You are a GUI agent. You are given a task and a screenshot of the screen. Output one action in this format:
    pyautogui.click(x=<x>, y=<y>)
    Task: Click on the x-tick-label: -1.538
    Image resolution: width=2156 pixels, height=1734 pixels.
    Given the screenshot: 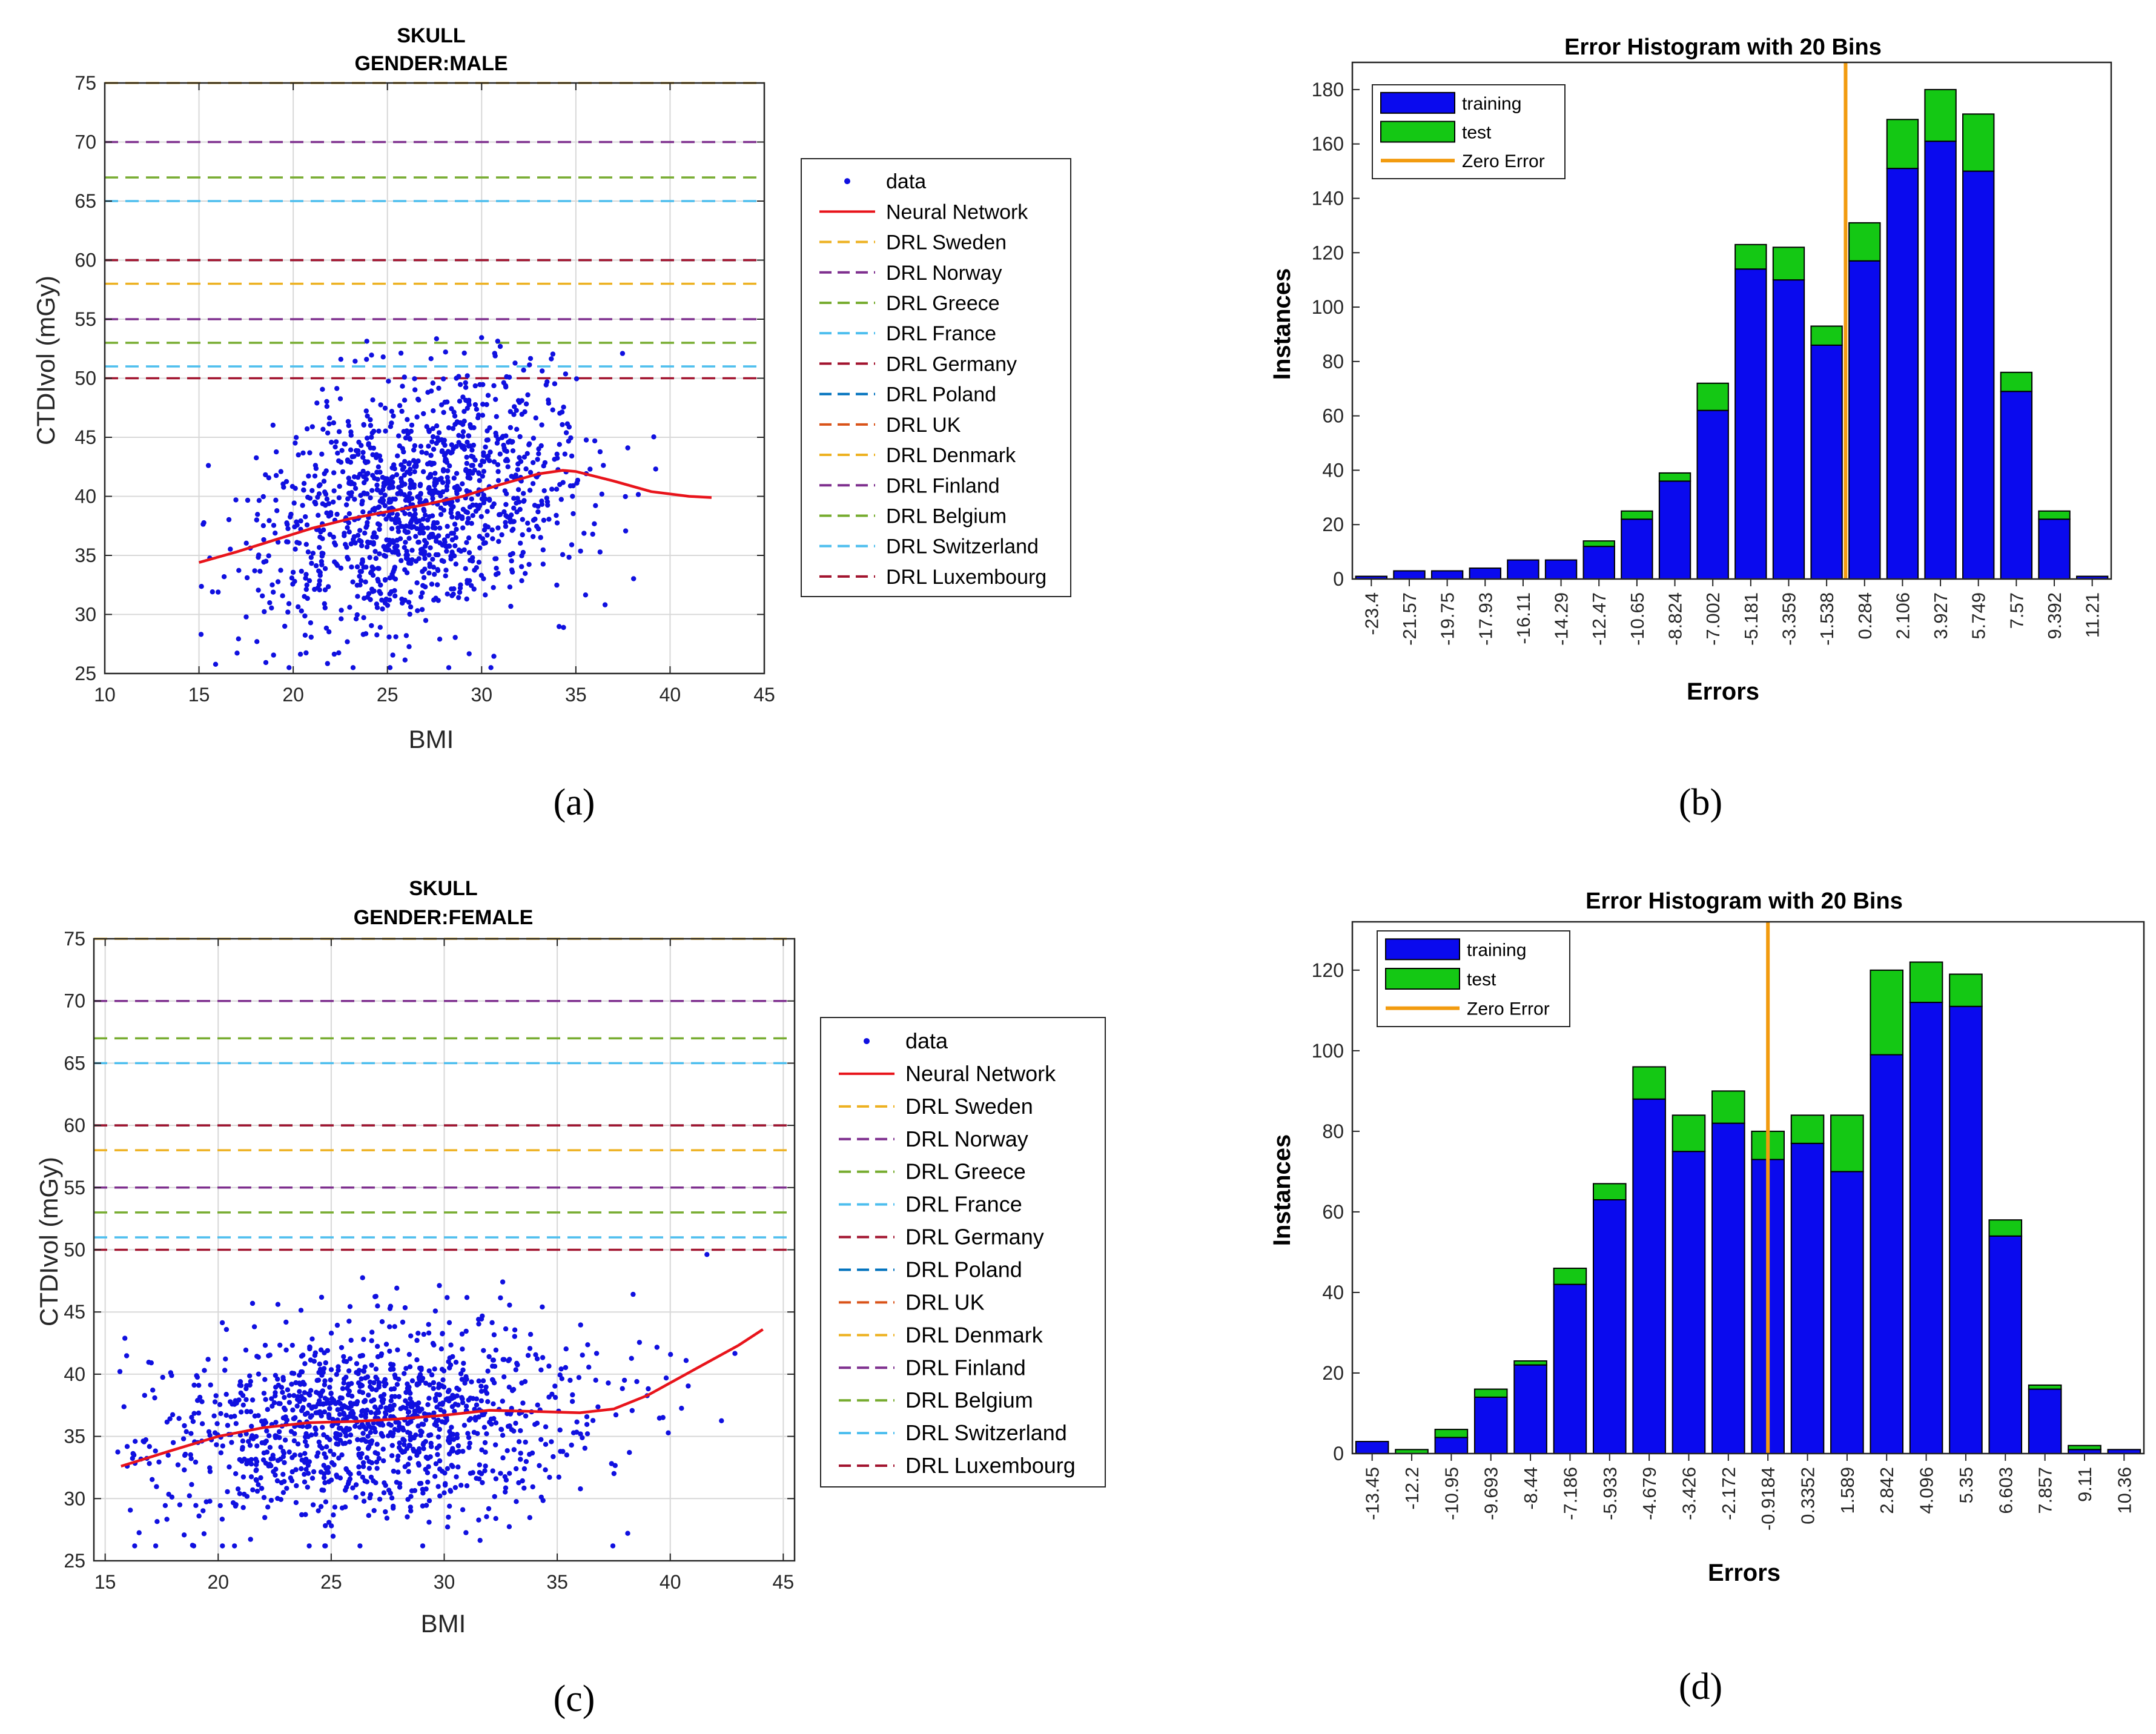 What is the action you would take?
    pyautogui.click(x=1826, y=619)
    